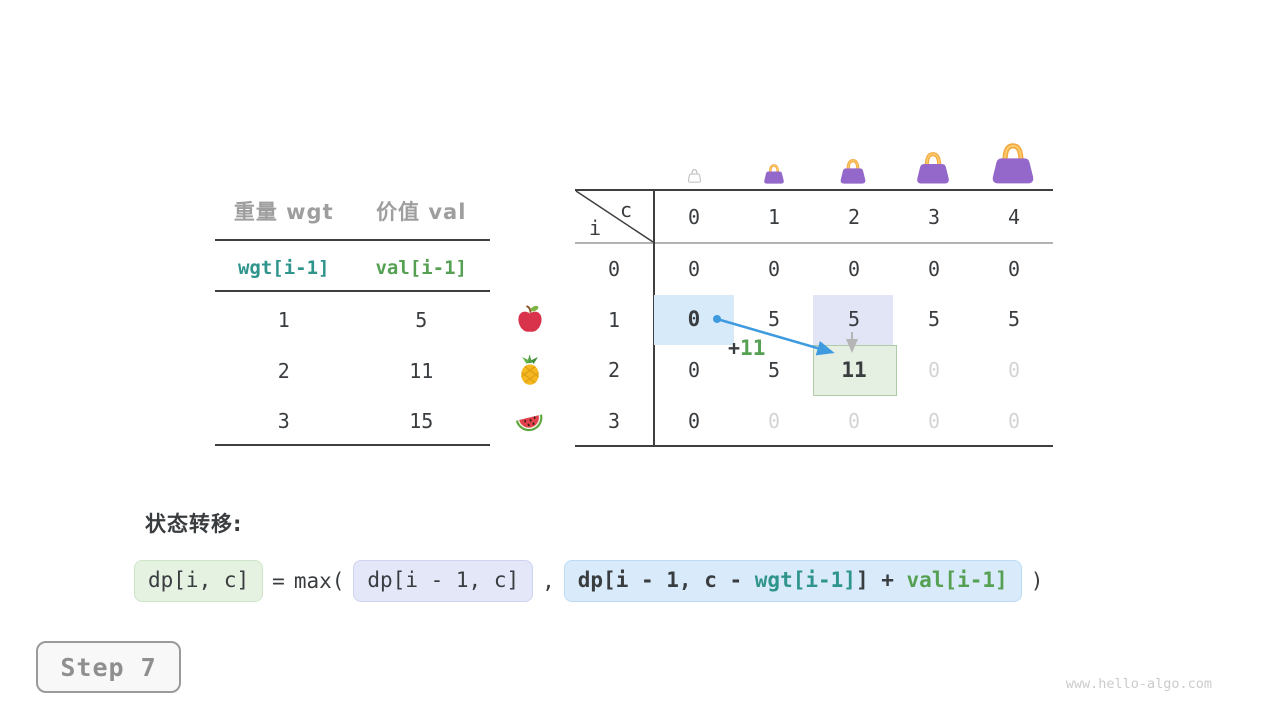 Image resolution: width=1280 pixels, height=720 pixels. What do you see at coordinates (595, 228) in the screenshot?
I see `corner-row-var: i` at bounding box center [595, 228].